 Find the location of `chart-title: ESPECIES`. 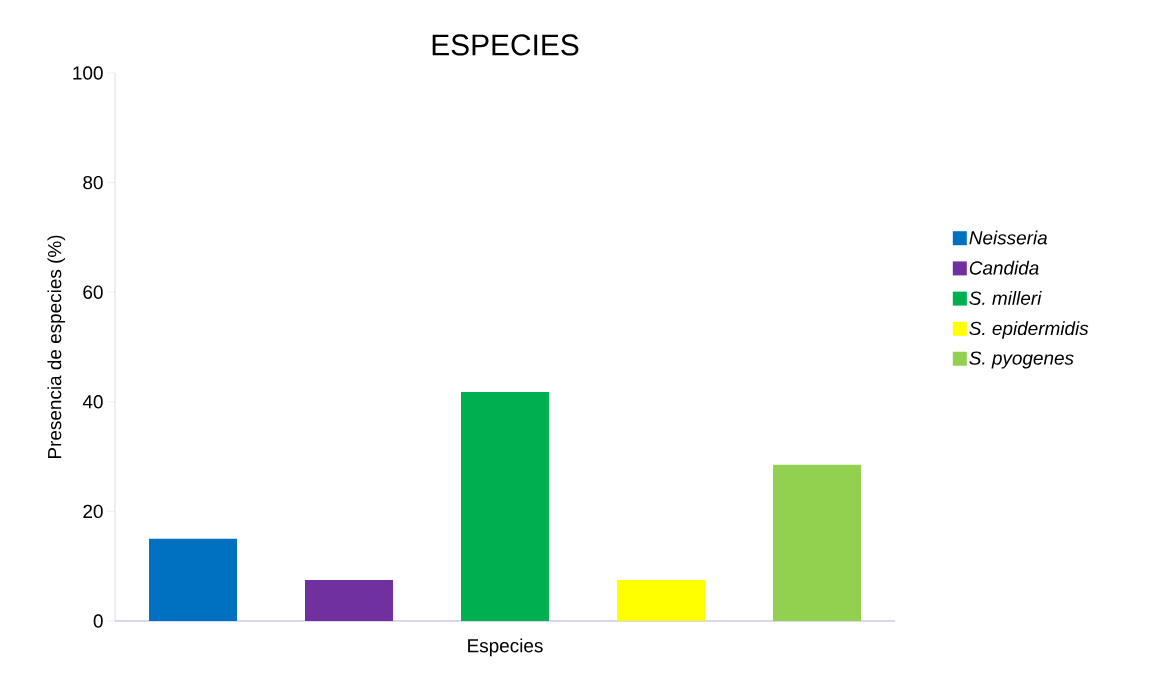

chart-title: ESPECIES is located at coordinates (505, 45).